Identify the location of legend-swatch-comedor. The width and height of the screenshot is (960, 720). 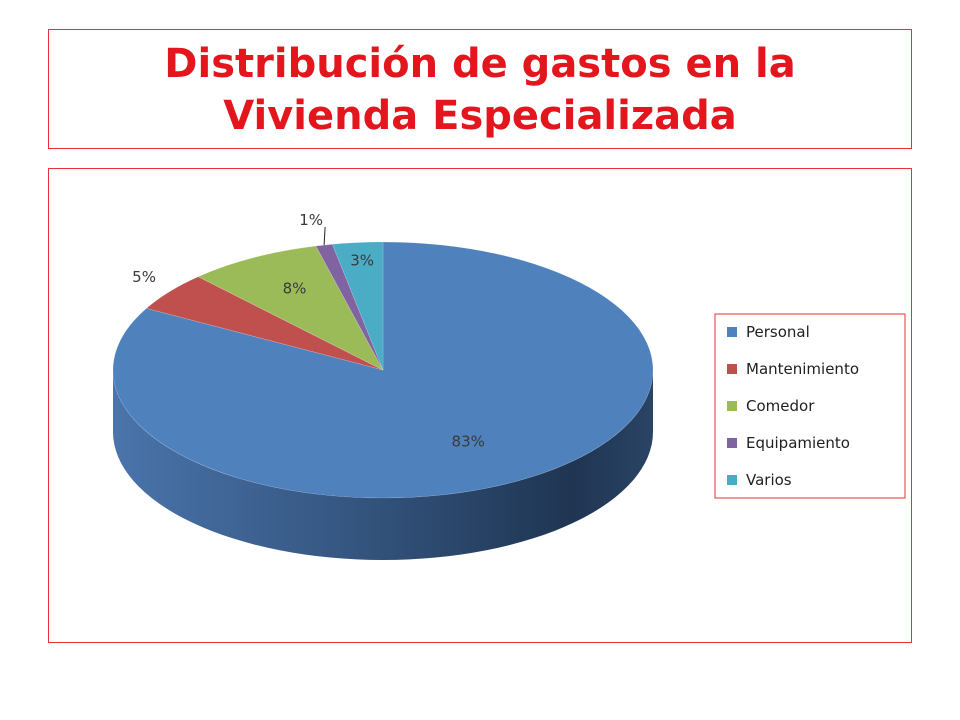
(732, 406).